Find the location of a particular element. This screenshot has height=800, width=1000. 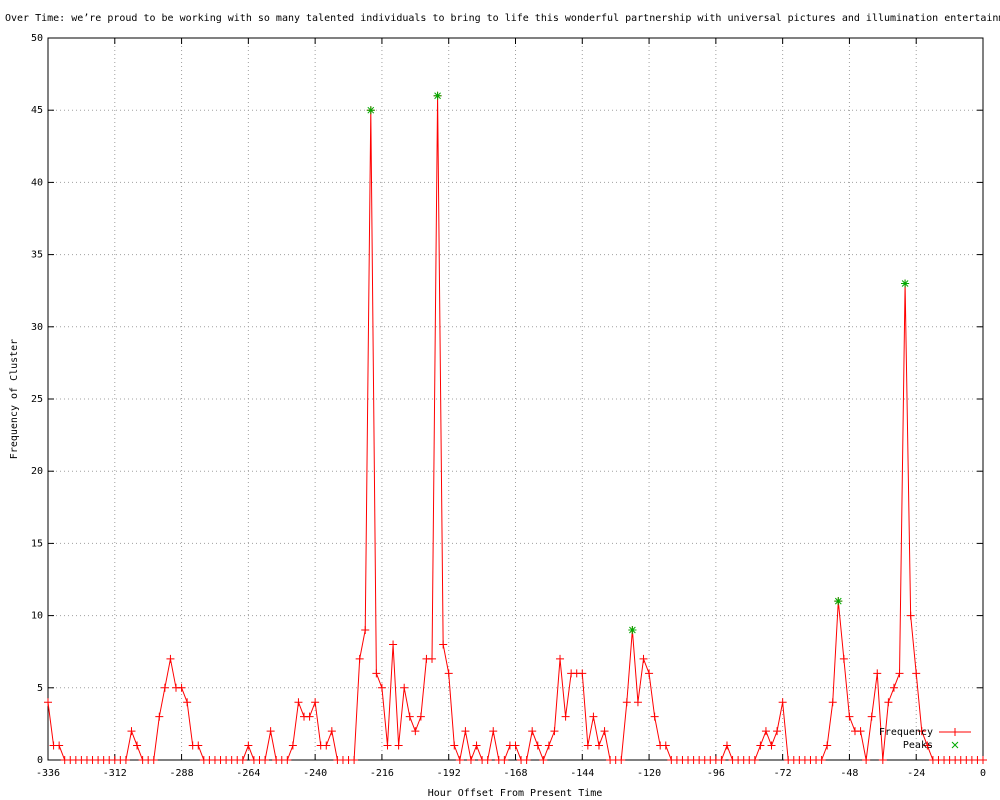

x-tick-label: -24 is located at coordinates (916, 773).